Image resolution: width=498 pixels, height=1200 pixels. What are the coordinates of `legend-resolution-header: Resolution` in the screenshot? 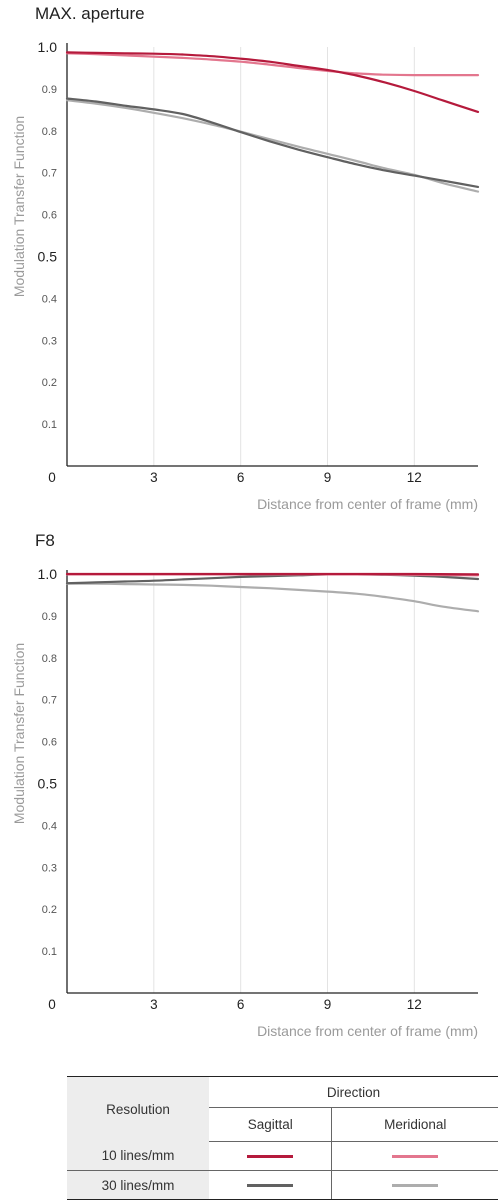 It's located at (138, 1109).